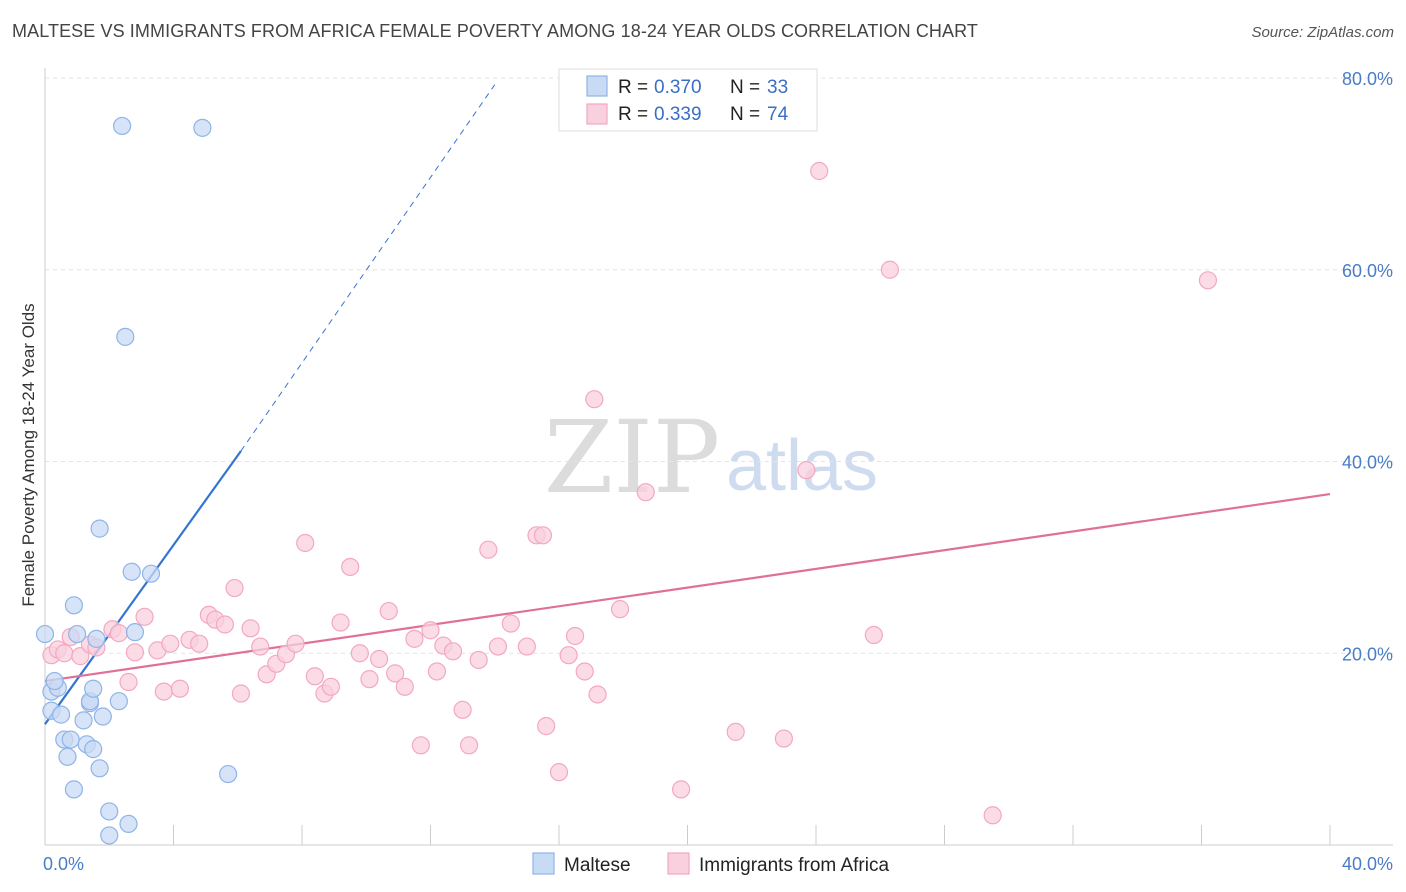 The width and height of the screenshot is (1406, 892). Describe the element at coordinates (1322, 32) in the screenshot. I see `chart-source: Source: ZipAtlas.com` at that location.